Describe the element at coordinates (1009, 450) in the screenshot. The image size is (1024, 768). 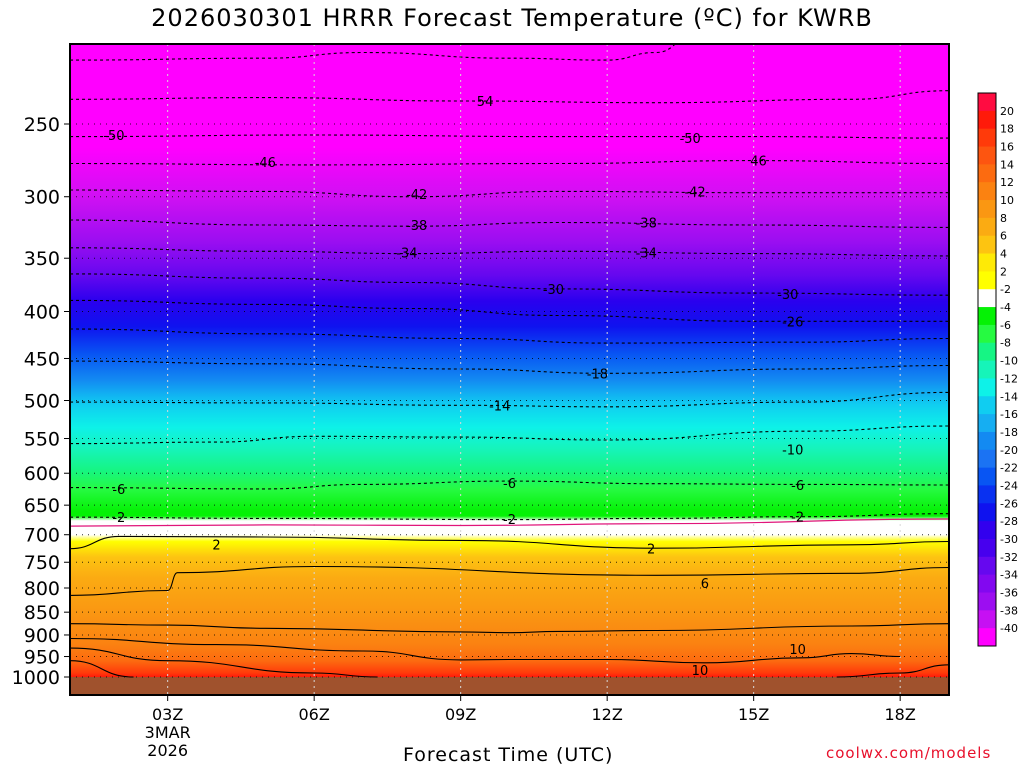
I see `colorbar-label: -20` at that location.